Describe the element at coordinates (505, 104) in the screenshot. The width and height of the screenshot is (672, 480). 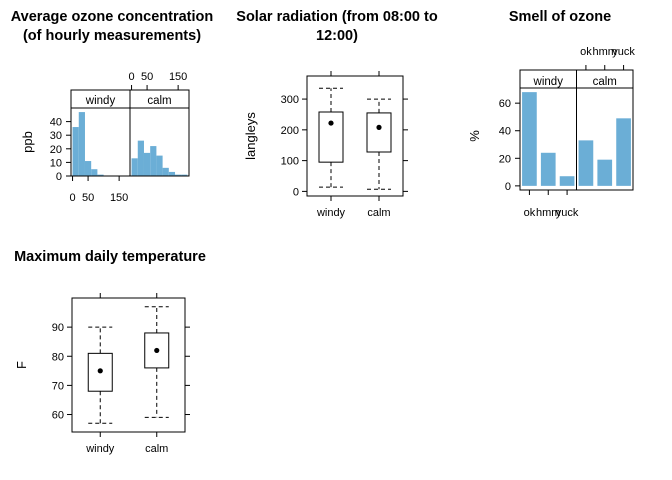
I see `y-tick-label: 60` at that location.